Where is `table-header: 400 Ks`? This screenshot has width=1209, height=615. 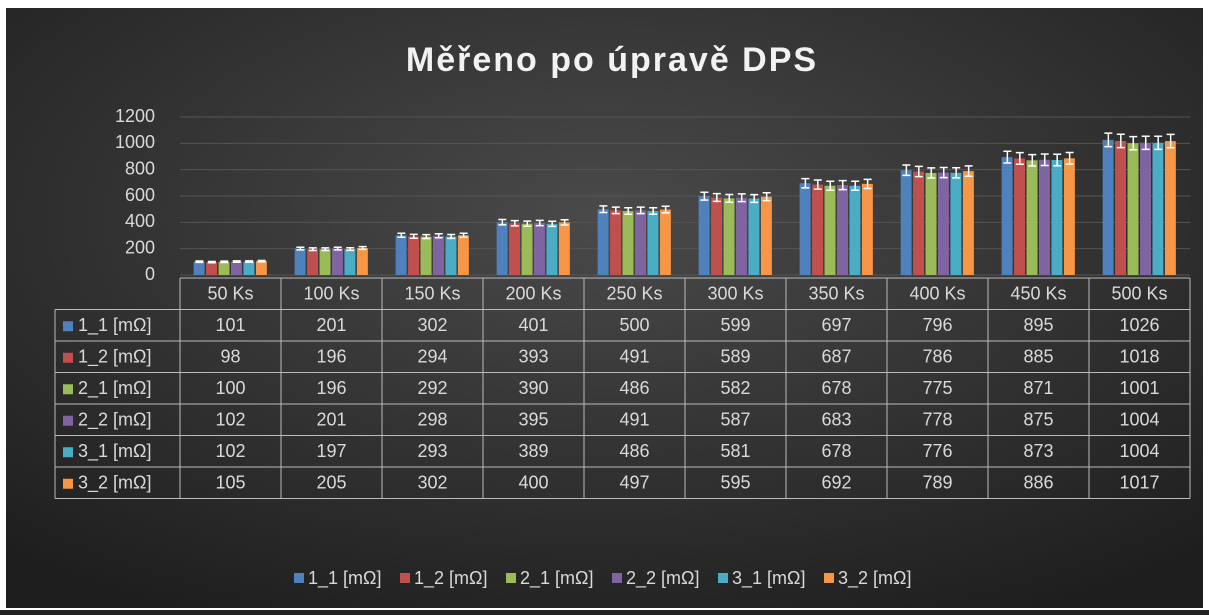
table-header: 400 Ks is located at coordinates (937, 294).